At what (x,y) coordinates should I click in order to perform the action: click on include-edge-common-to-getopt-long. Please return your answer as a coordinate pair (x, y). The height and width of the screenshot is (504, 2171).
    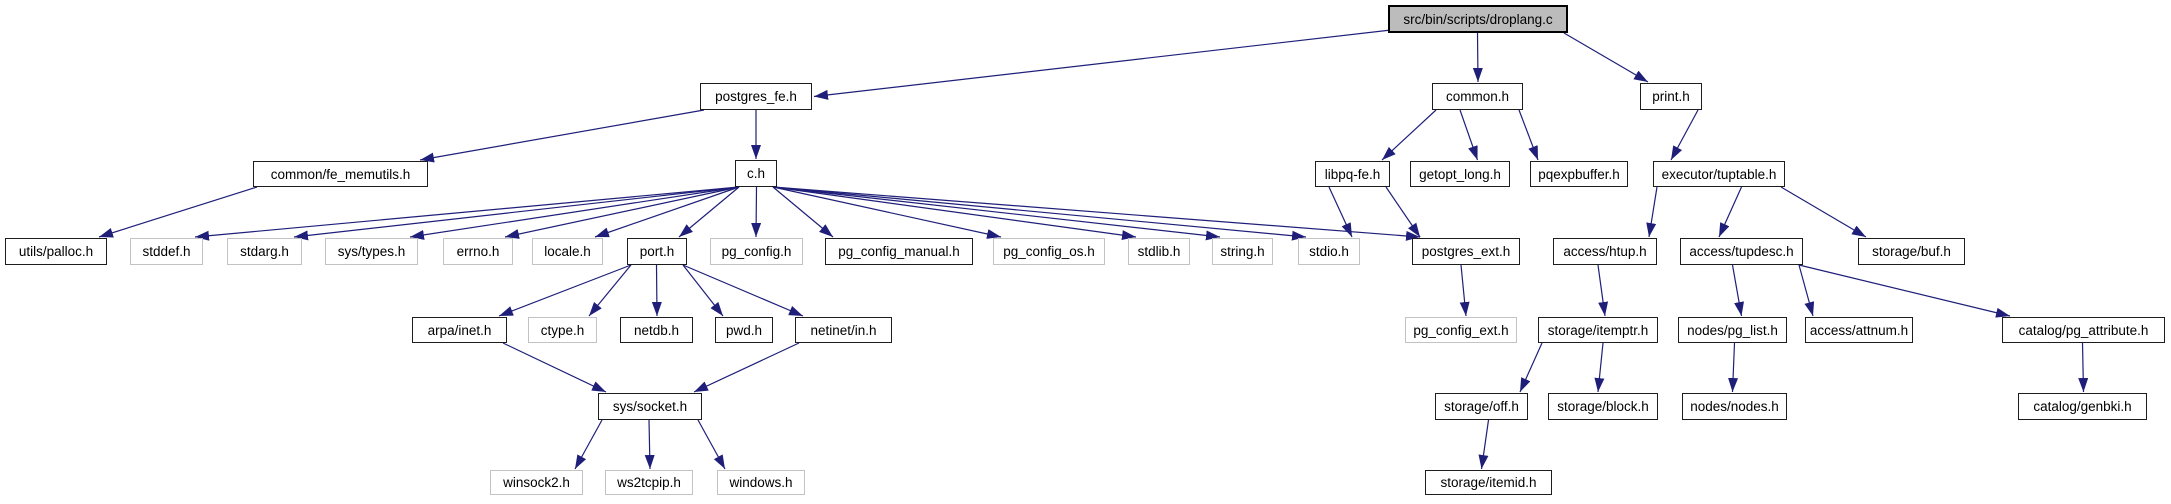
    Looking at the image, I should click on (1469, 135).